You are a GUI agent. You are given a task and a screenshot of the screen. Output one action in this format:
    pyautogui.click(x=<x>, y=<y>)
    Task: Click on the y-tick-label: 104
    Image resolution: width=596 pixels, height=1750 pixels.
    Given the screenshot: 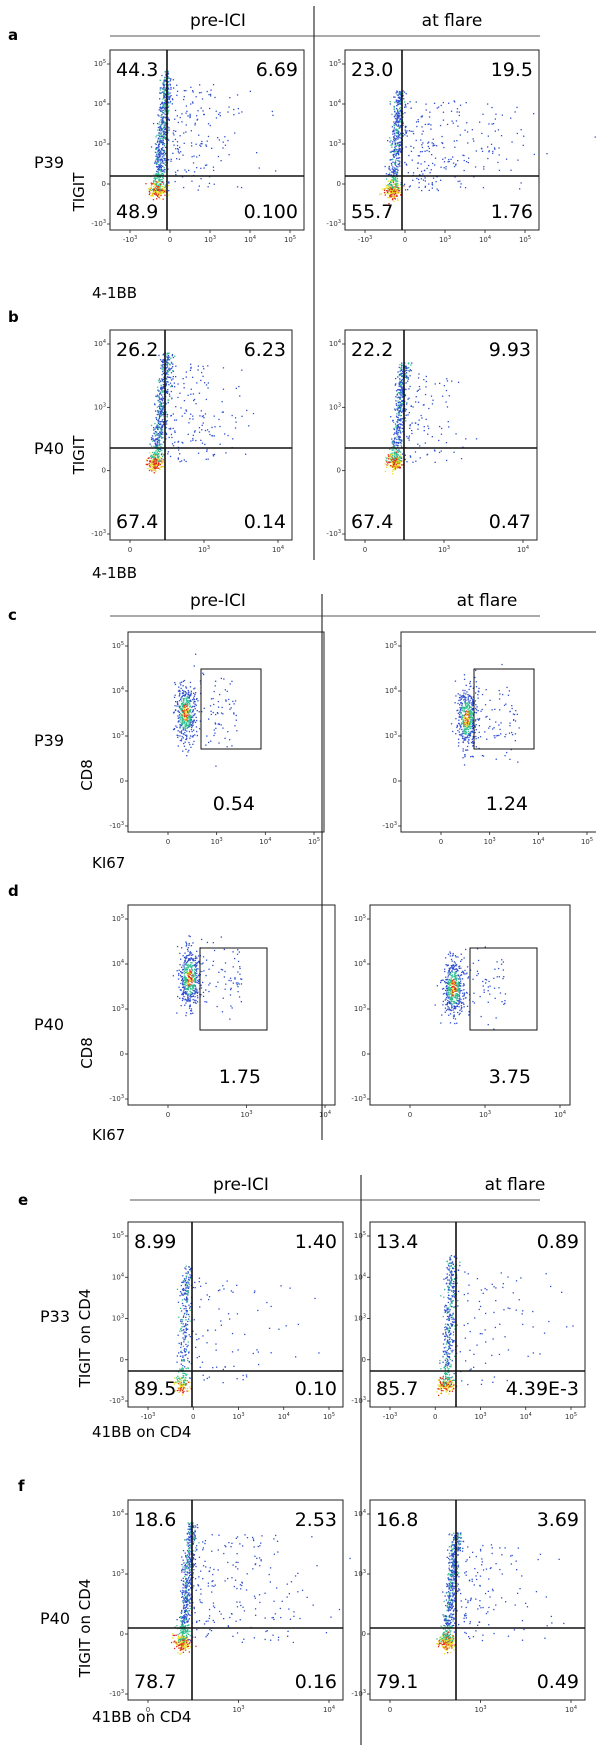 What is the action you would take?
    pyautogui.click(x=335, y=103)
    